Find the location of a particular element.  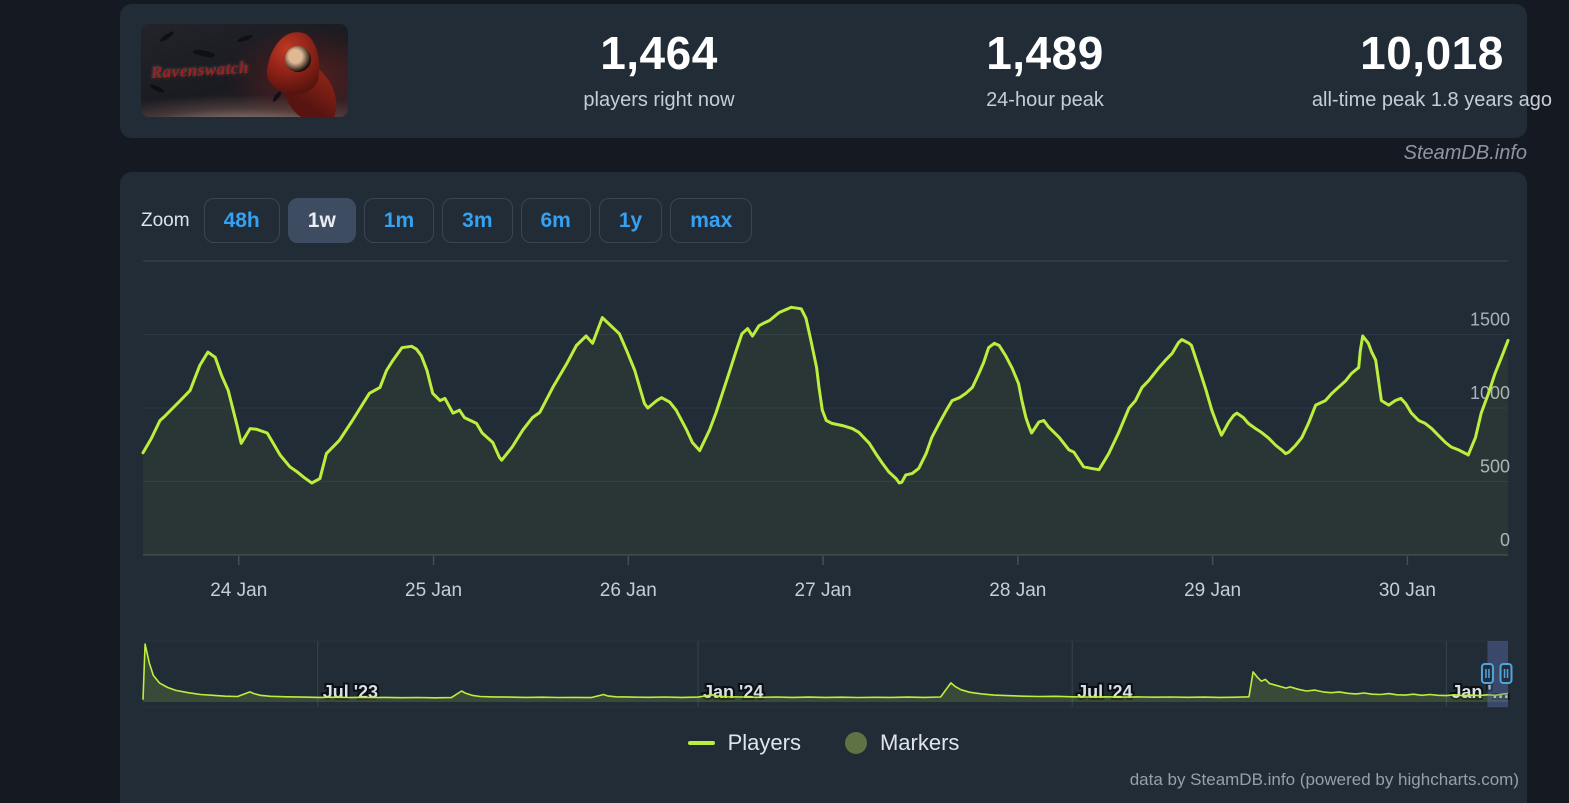

navigator-handle-right is located at coordinates (1506, 673).